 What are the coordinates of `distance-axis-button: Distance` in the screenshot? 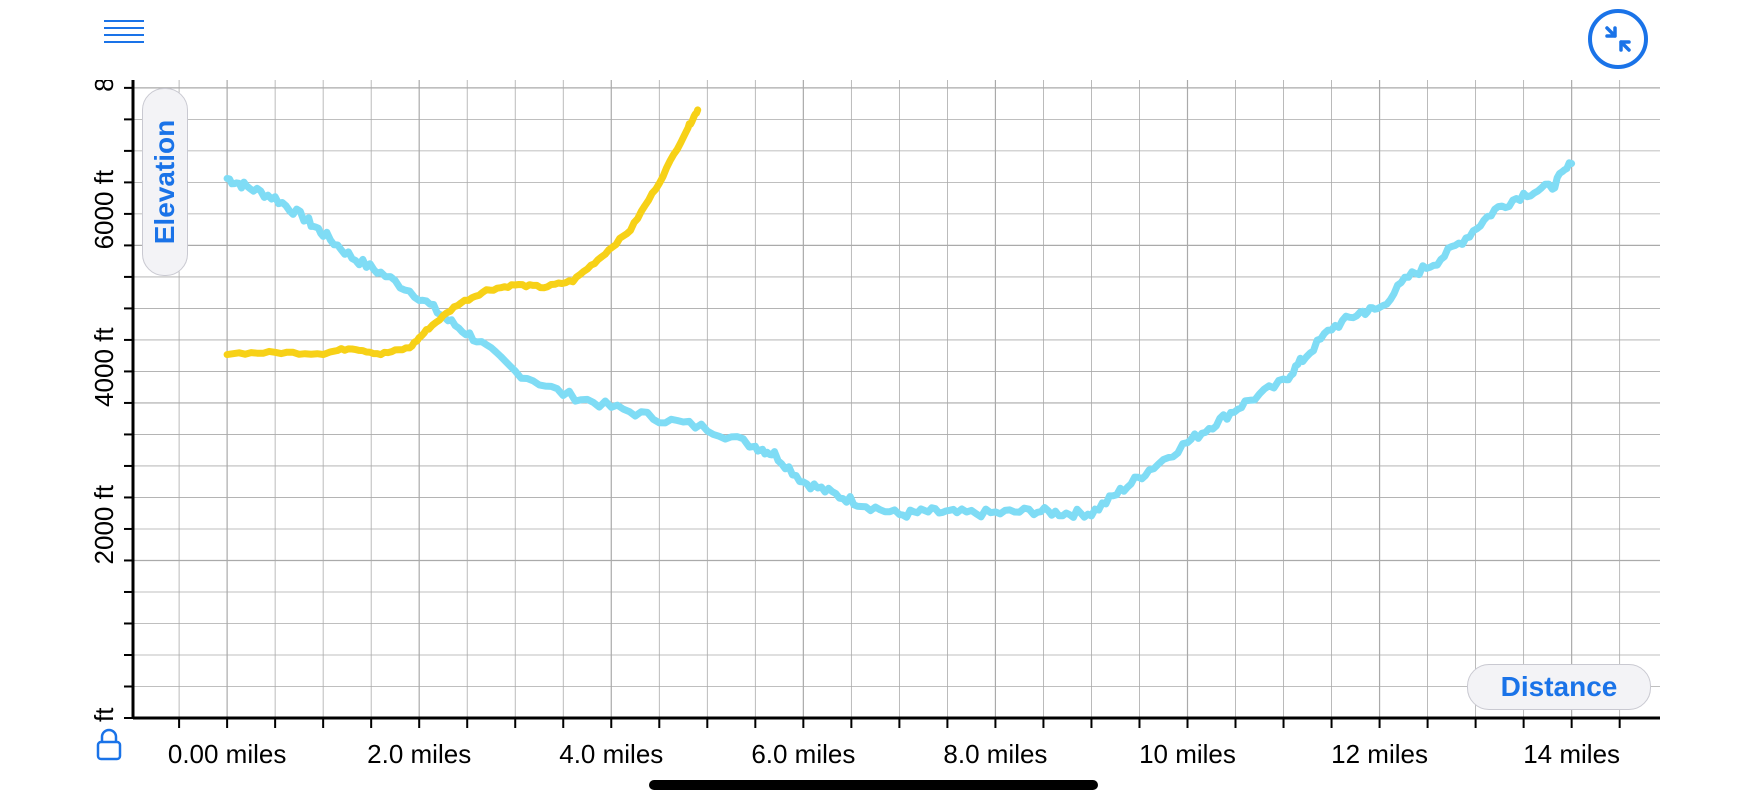 It's located at (1559, 687).